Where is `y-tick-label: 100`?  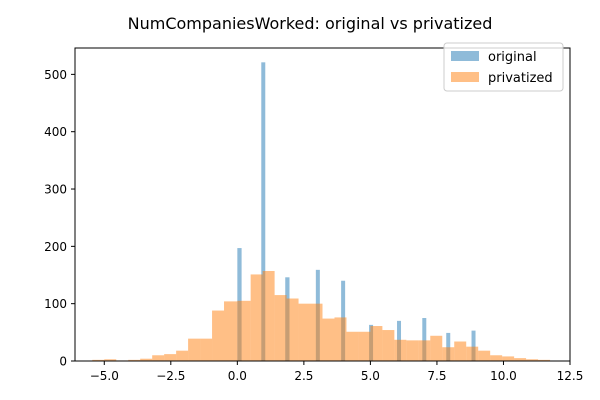 y-tick-label: 100 is located at coordinates (55, 304).